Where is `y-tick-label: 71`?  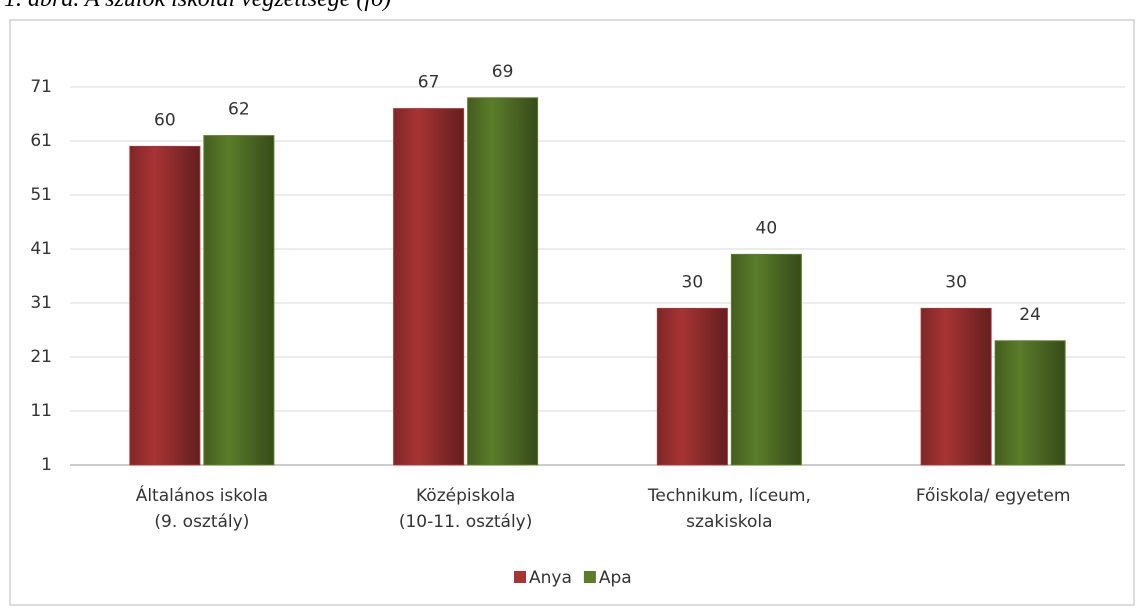 y-tick-label: 71 is located at coordinates (41, 87).